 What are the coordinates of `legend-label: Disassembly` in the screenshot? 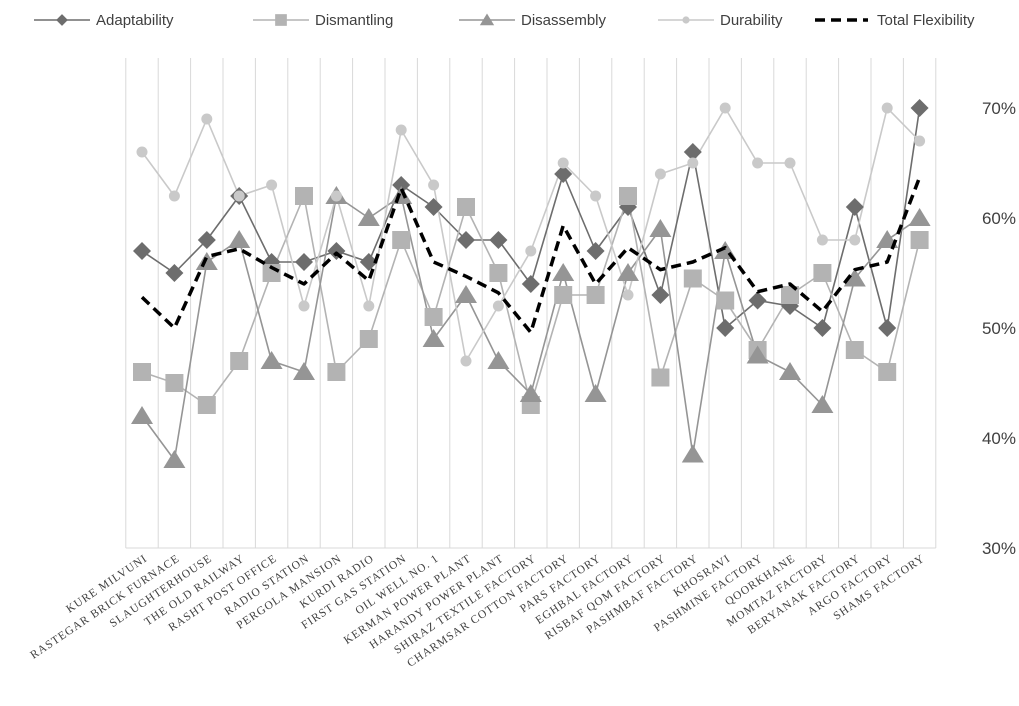 It's located at (564, 20).